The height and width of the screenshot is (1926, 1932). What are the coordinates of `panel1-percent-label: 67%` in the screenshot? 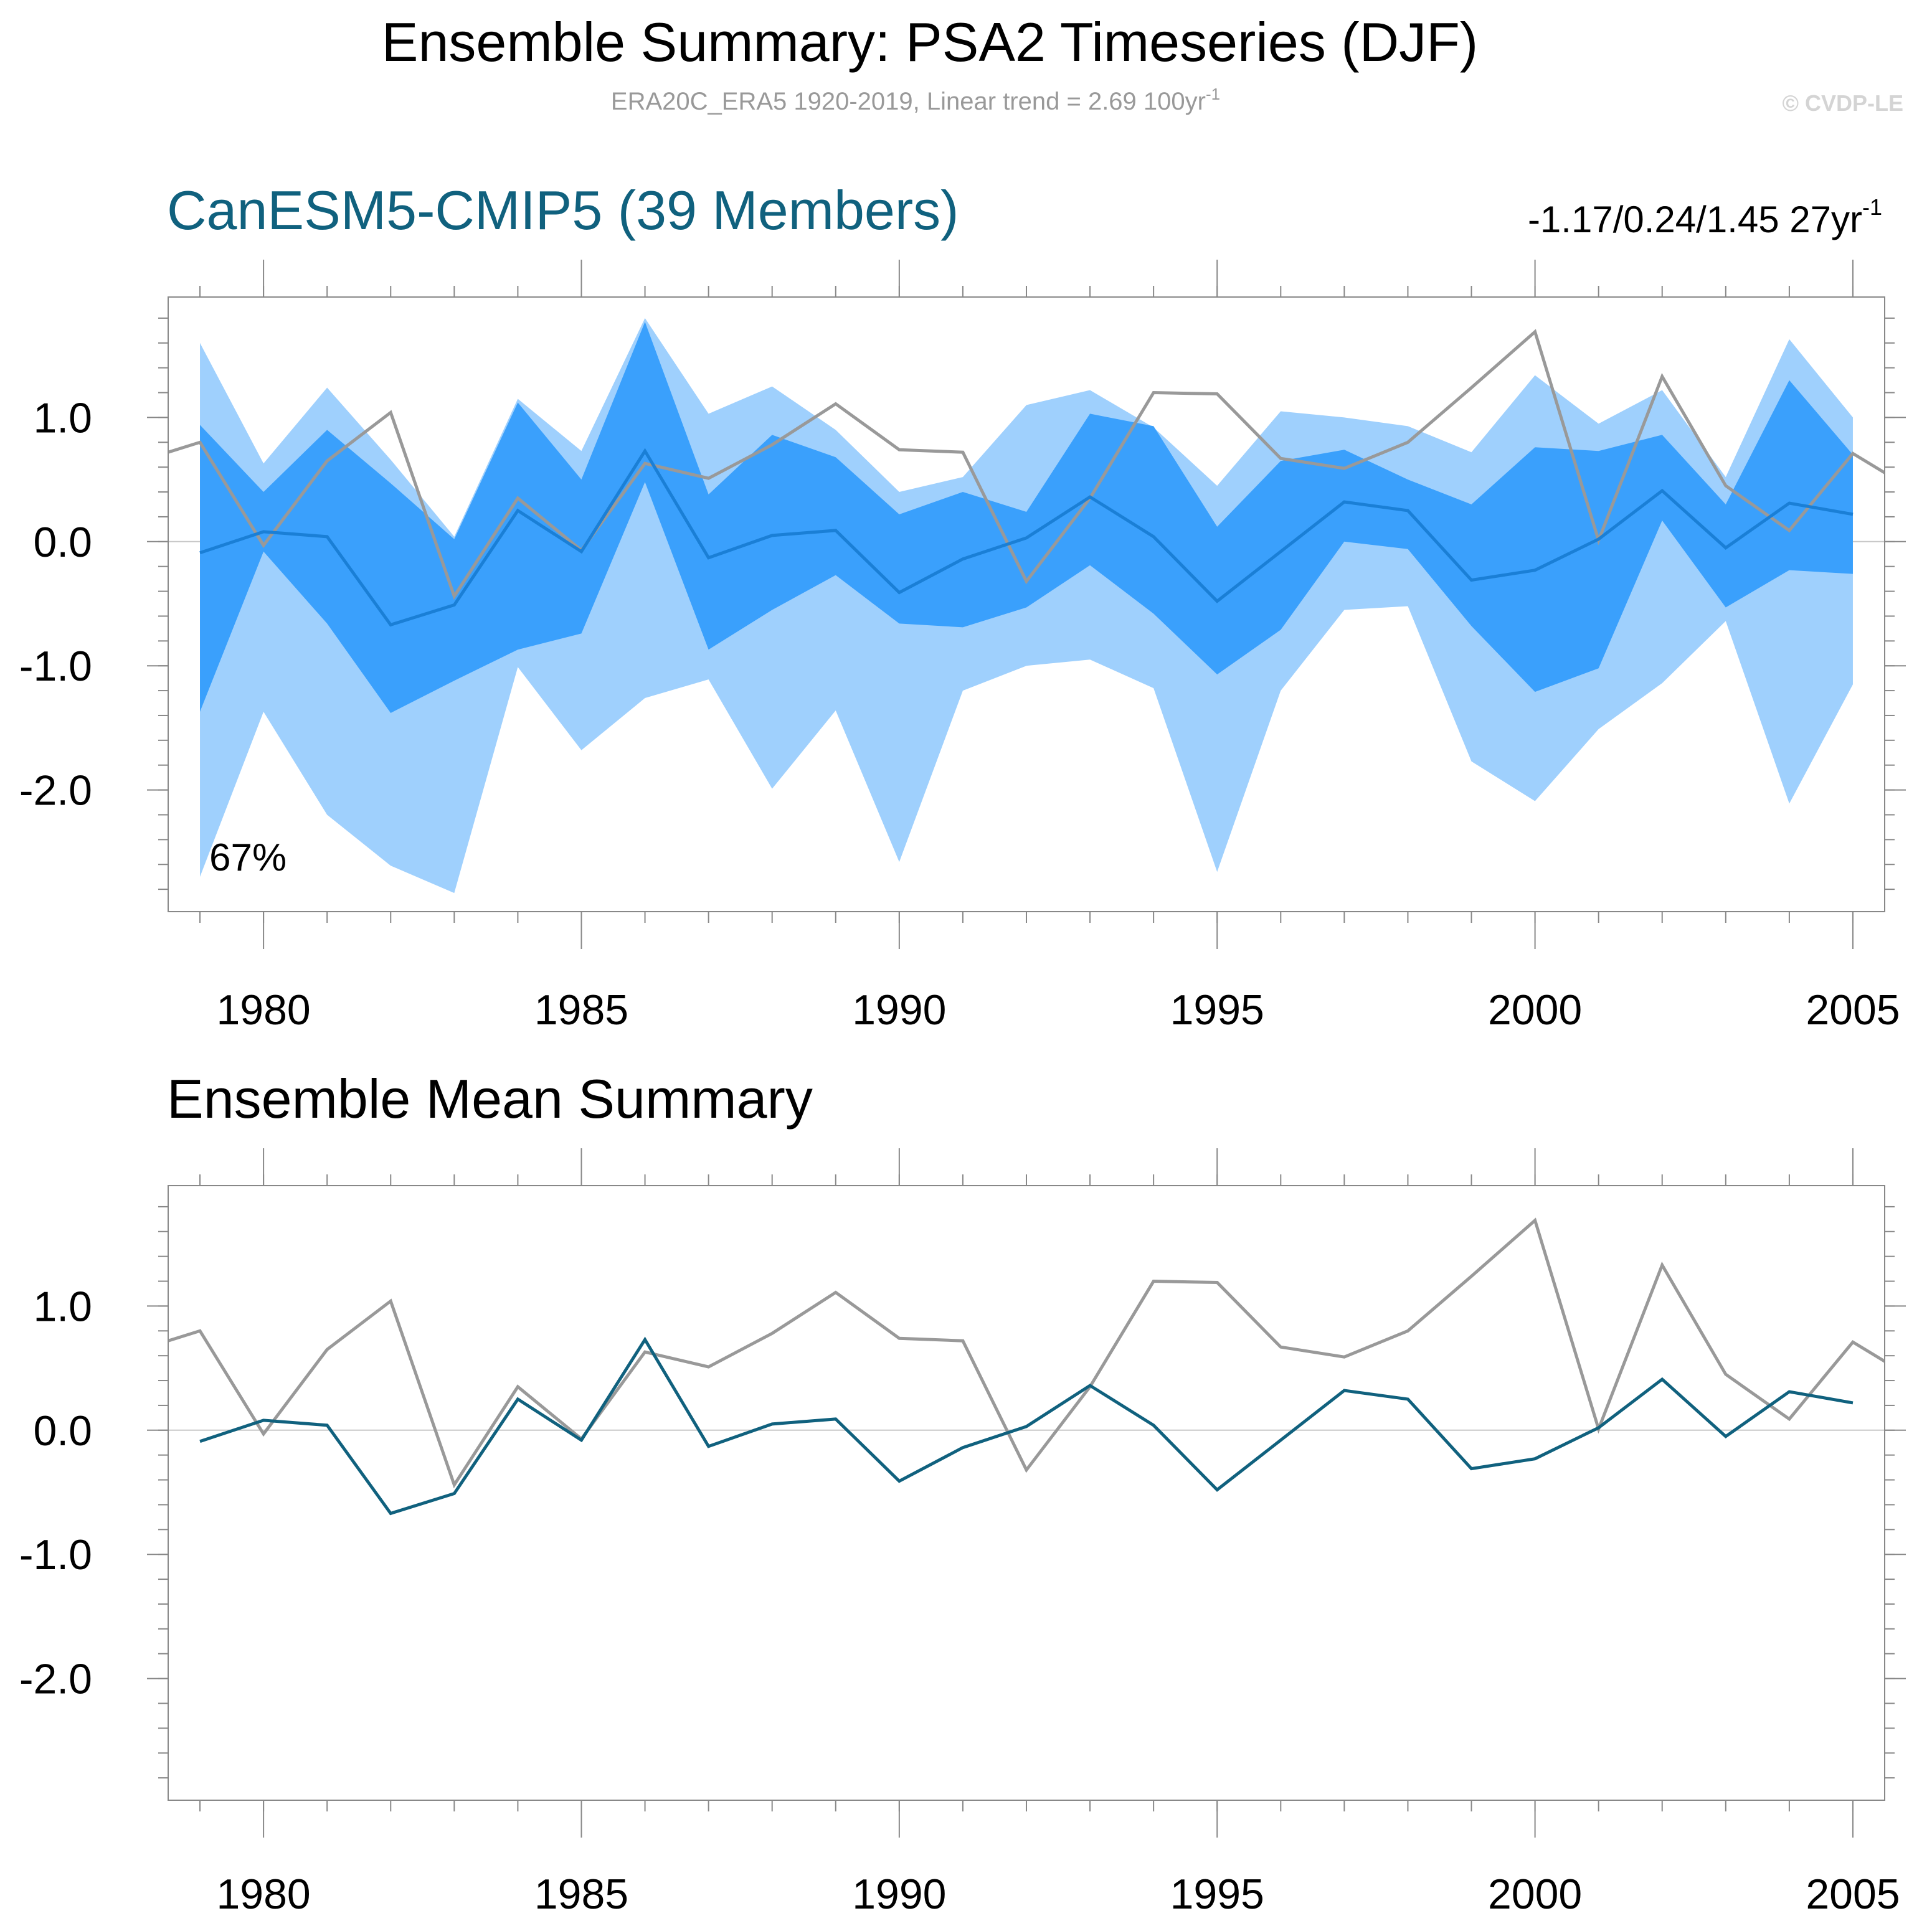 It's located at (248, 858).